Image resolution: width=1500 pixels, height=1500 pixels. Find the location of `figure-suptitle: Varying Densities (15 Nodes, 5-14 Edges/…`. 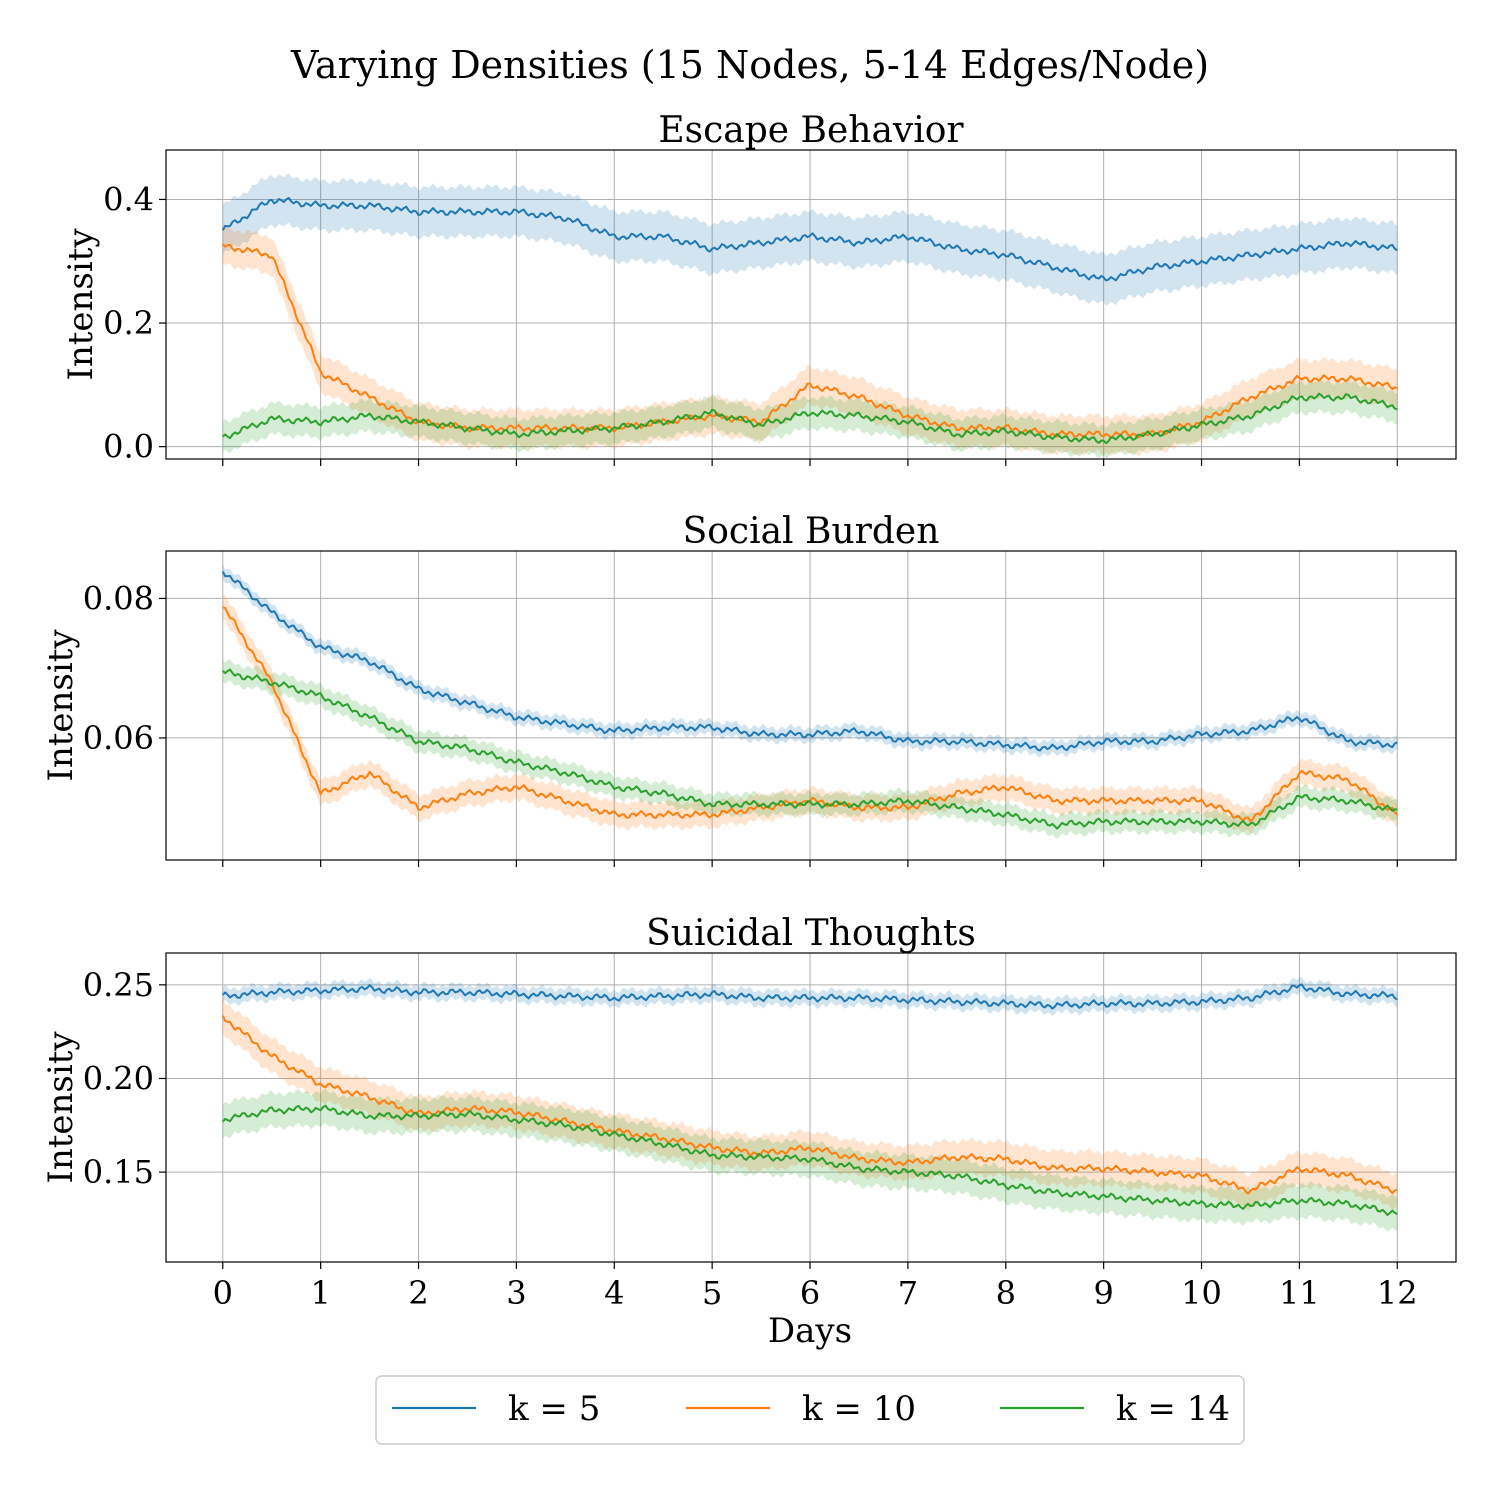

figure-suptitle: Varying Densities (15 Nodes, 5-14 Edges/… is located at coordinates (749, 65).